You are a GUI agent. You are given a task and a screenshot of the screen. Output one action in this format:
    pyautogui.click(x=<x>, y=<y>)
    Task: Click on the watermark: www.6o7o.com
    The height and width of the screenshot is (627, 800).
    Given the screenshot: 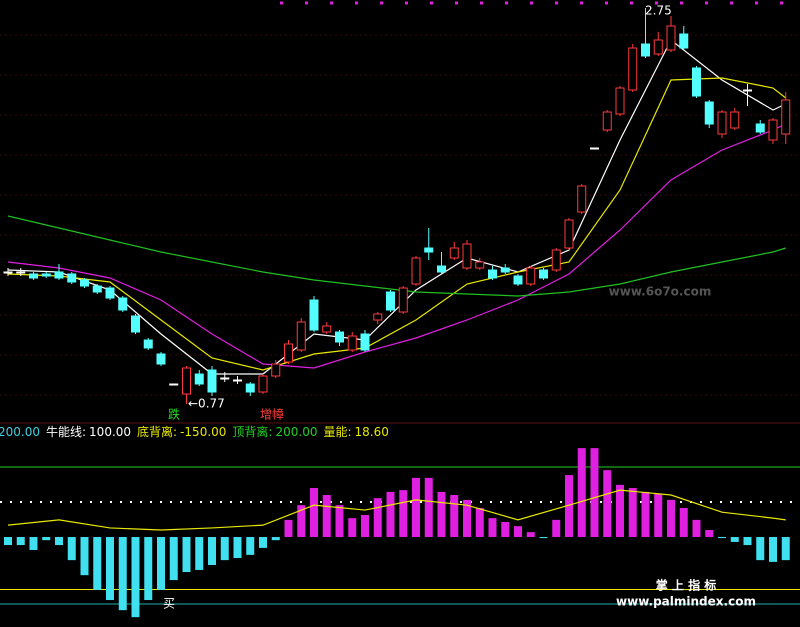 What is the action you would take?
    pyautogui.click(x=660, y=292)
    